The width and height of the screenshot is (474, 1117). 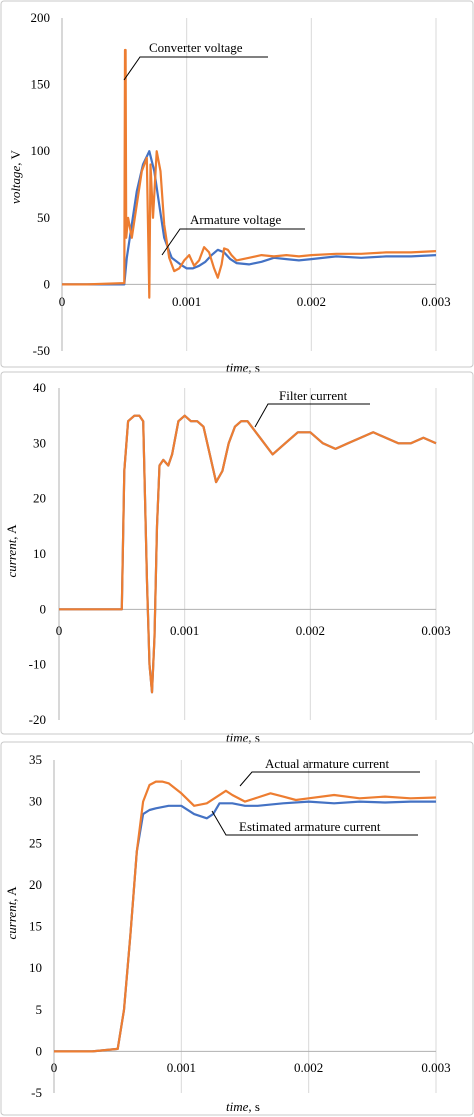 I want to click on annotation-converter-voltage: Converter voltage, so click(x=196, y=47).